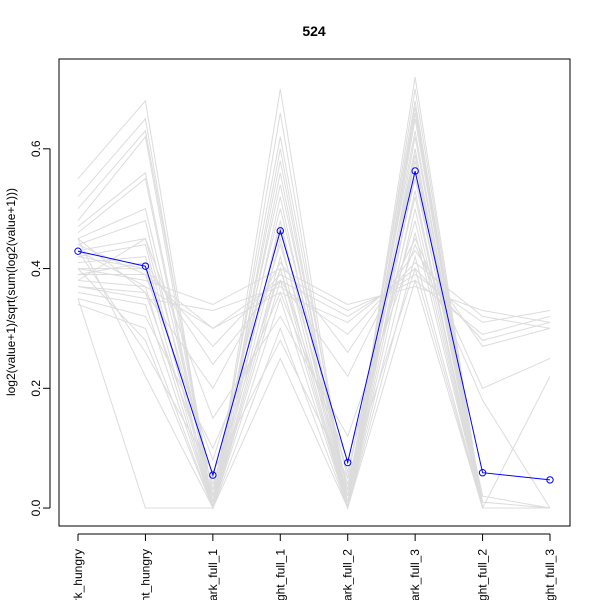  I want to click on y-tick-label-0: 0.0, so click(36, 507).